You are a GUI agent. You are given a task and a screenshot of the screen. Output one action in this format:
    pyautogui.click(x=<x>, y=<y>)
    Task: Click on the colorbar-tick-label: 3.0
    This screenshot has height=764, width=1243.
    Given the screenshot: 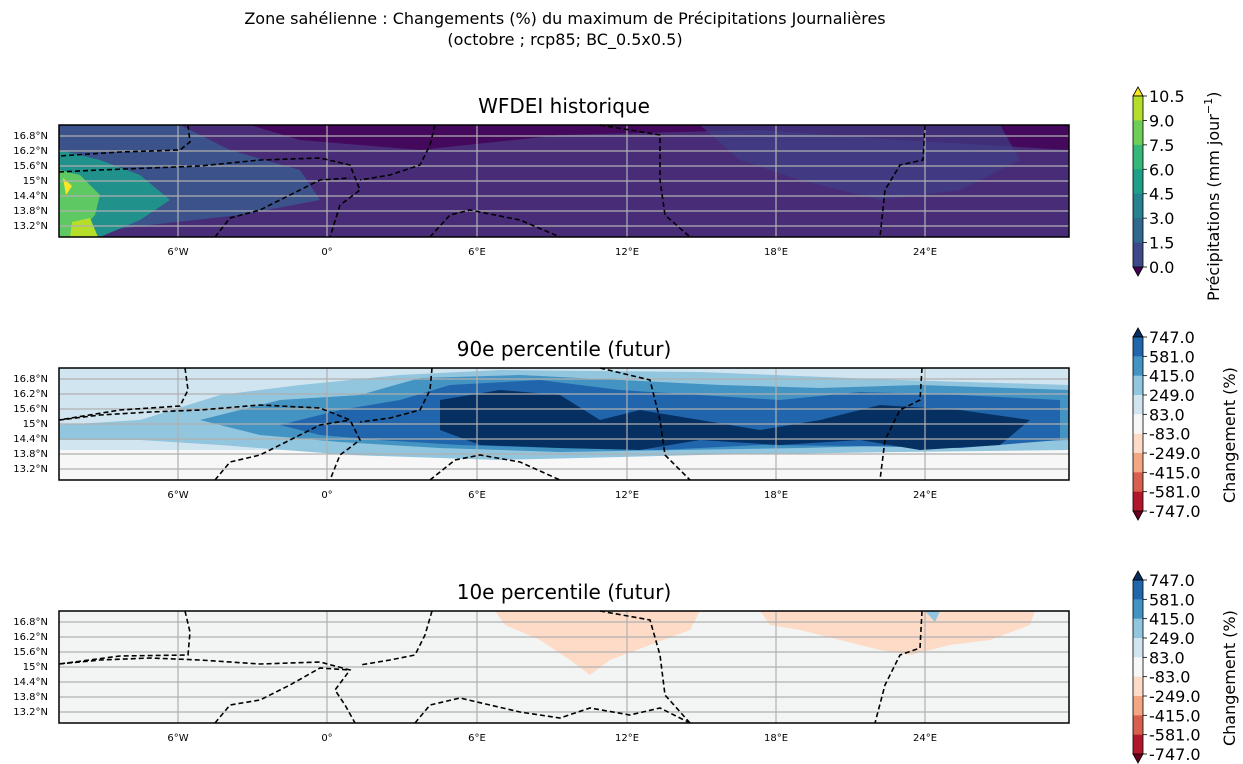 What is the action you would take?
    pyautogui.click(x=1161, y=218)
    